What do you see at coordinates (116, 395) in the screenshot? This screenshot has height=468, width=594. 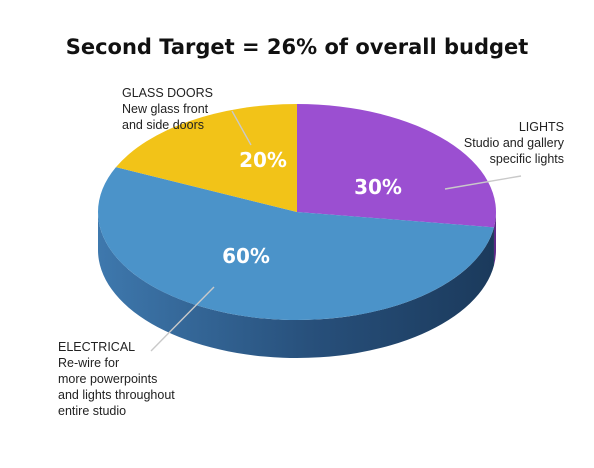 I see `annotation-electrical-line-3: and lights throughout` at bounding box center [116, 395].